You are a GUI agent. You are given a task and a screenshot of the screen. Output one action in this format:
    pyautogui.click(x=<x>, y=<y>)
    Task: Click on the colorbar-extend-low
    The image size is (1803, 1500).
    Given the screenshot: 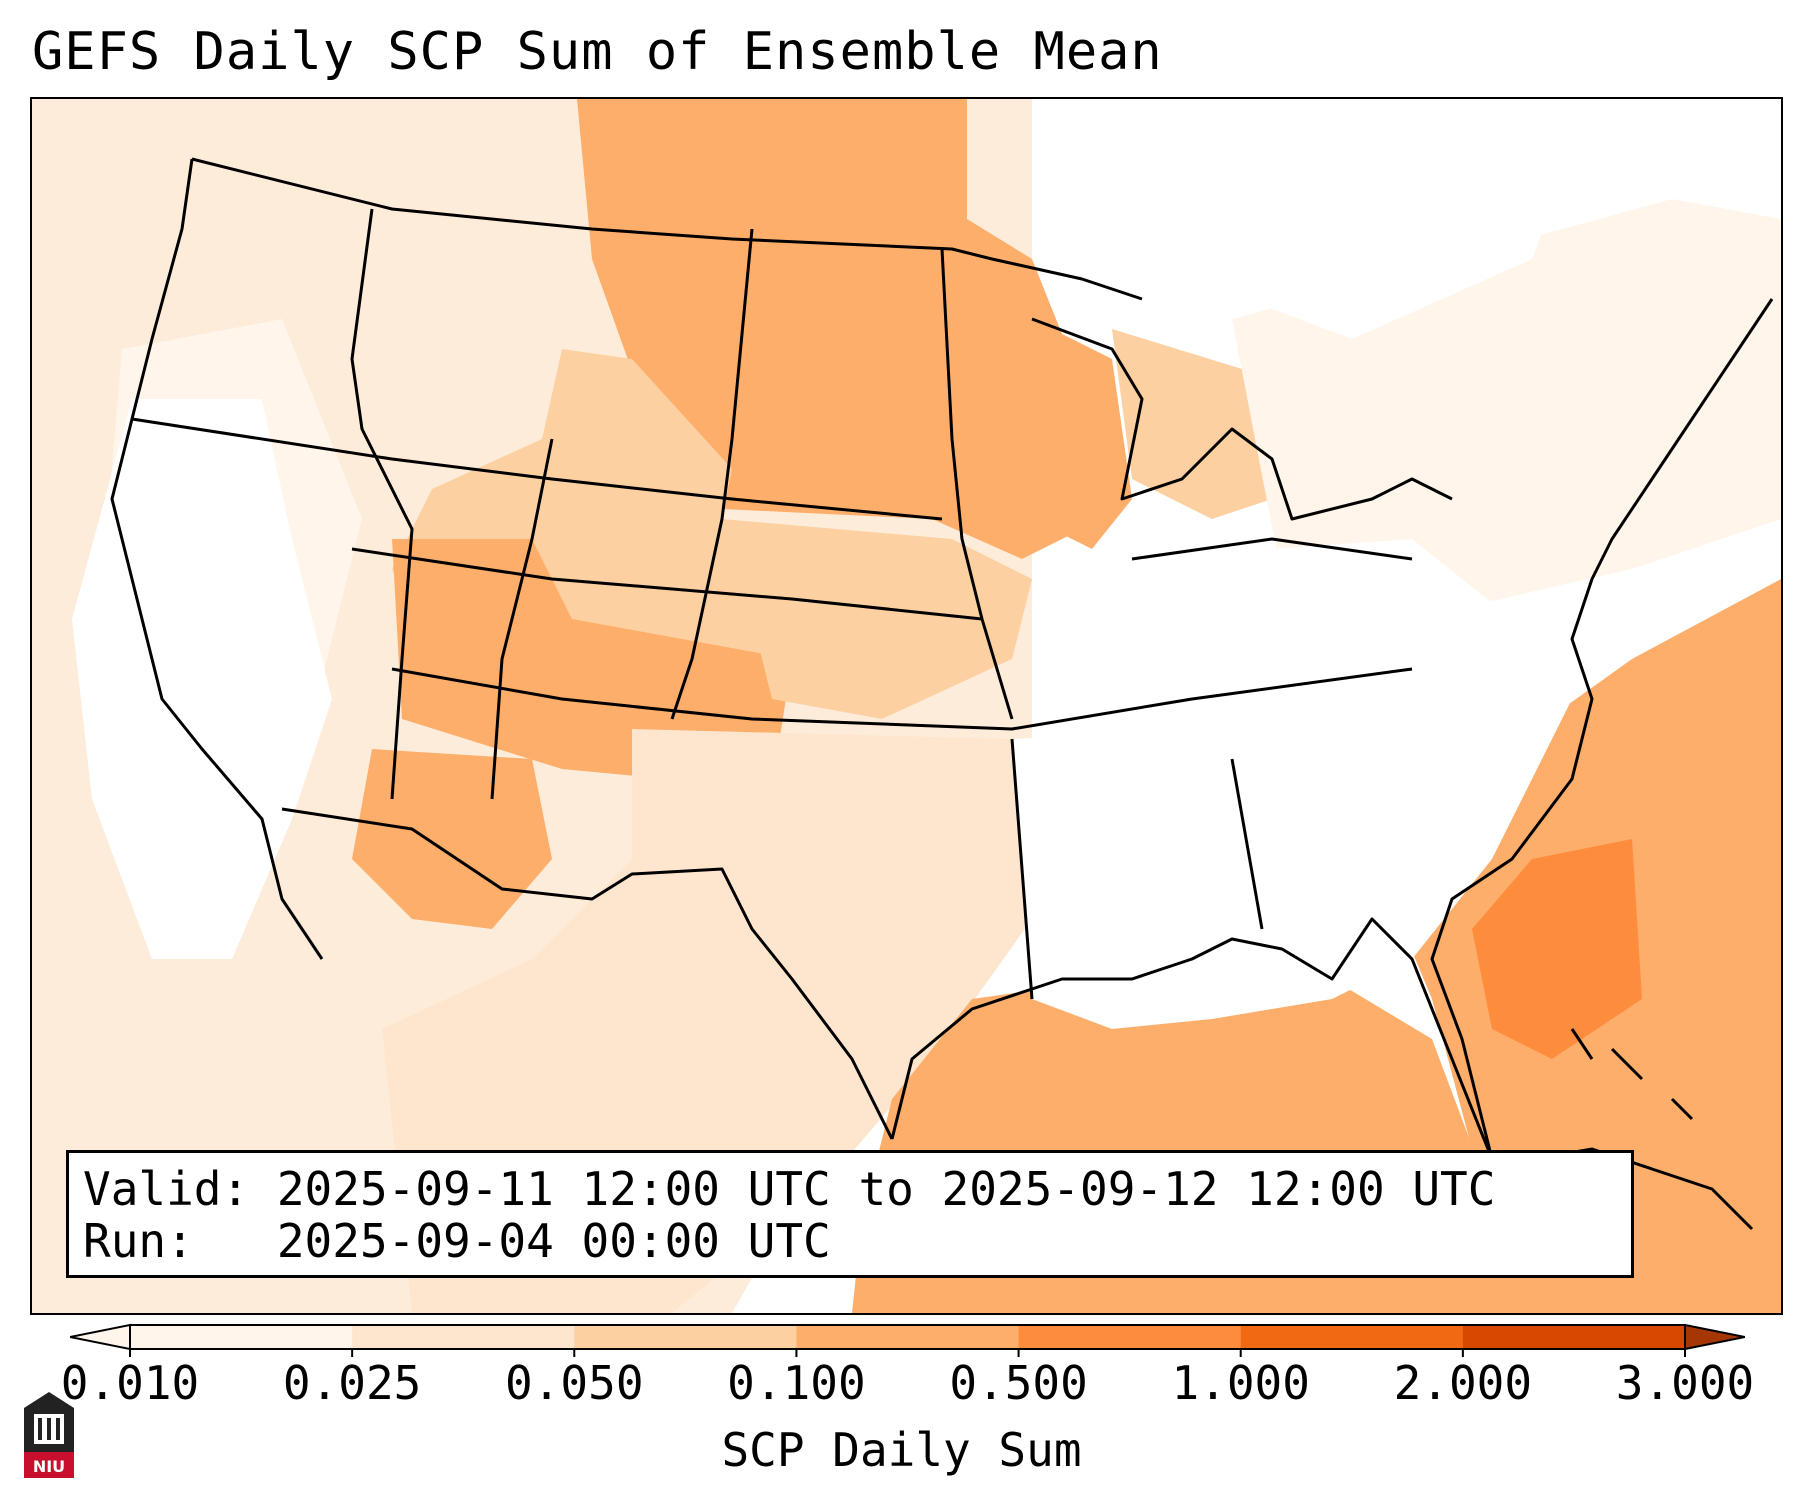 What is the action you would take?
    pyautogui.click(x=100, y=1337)
    